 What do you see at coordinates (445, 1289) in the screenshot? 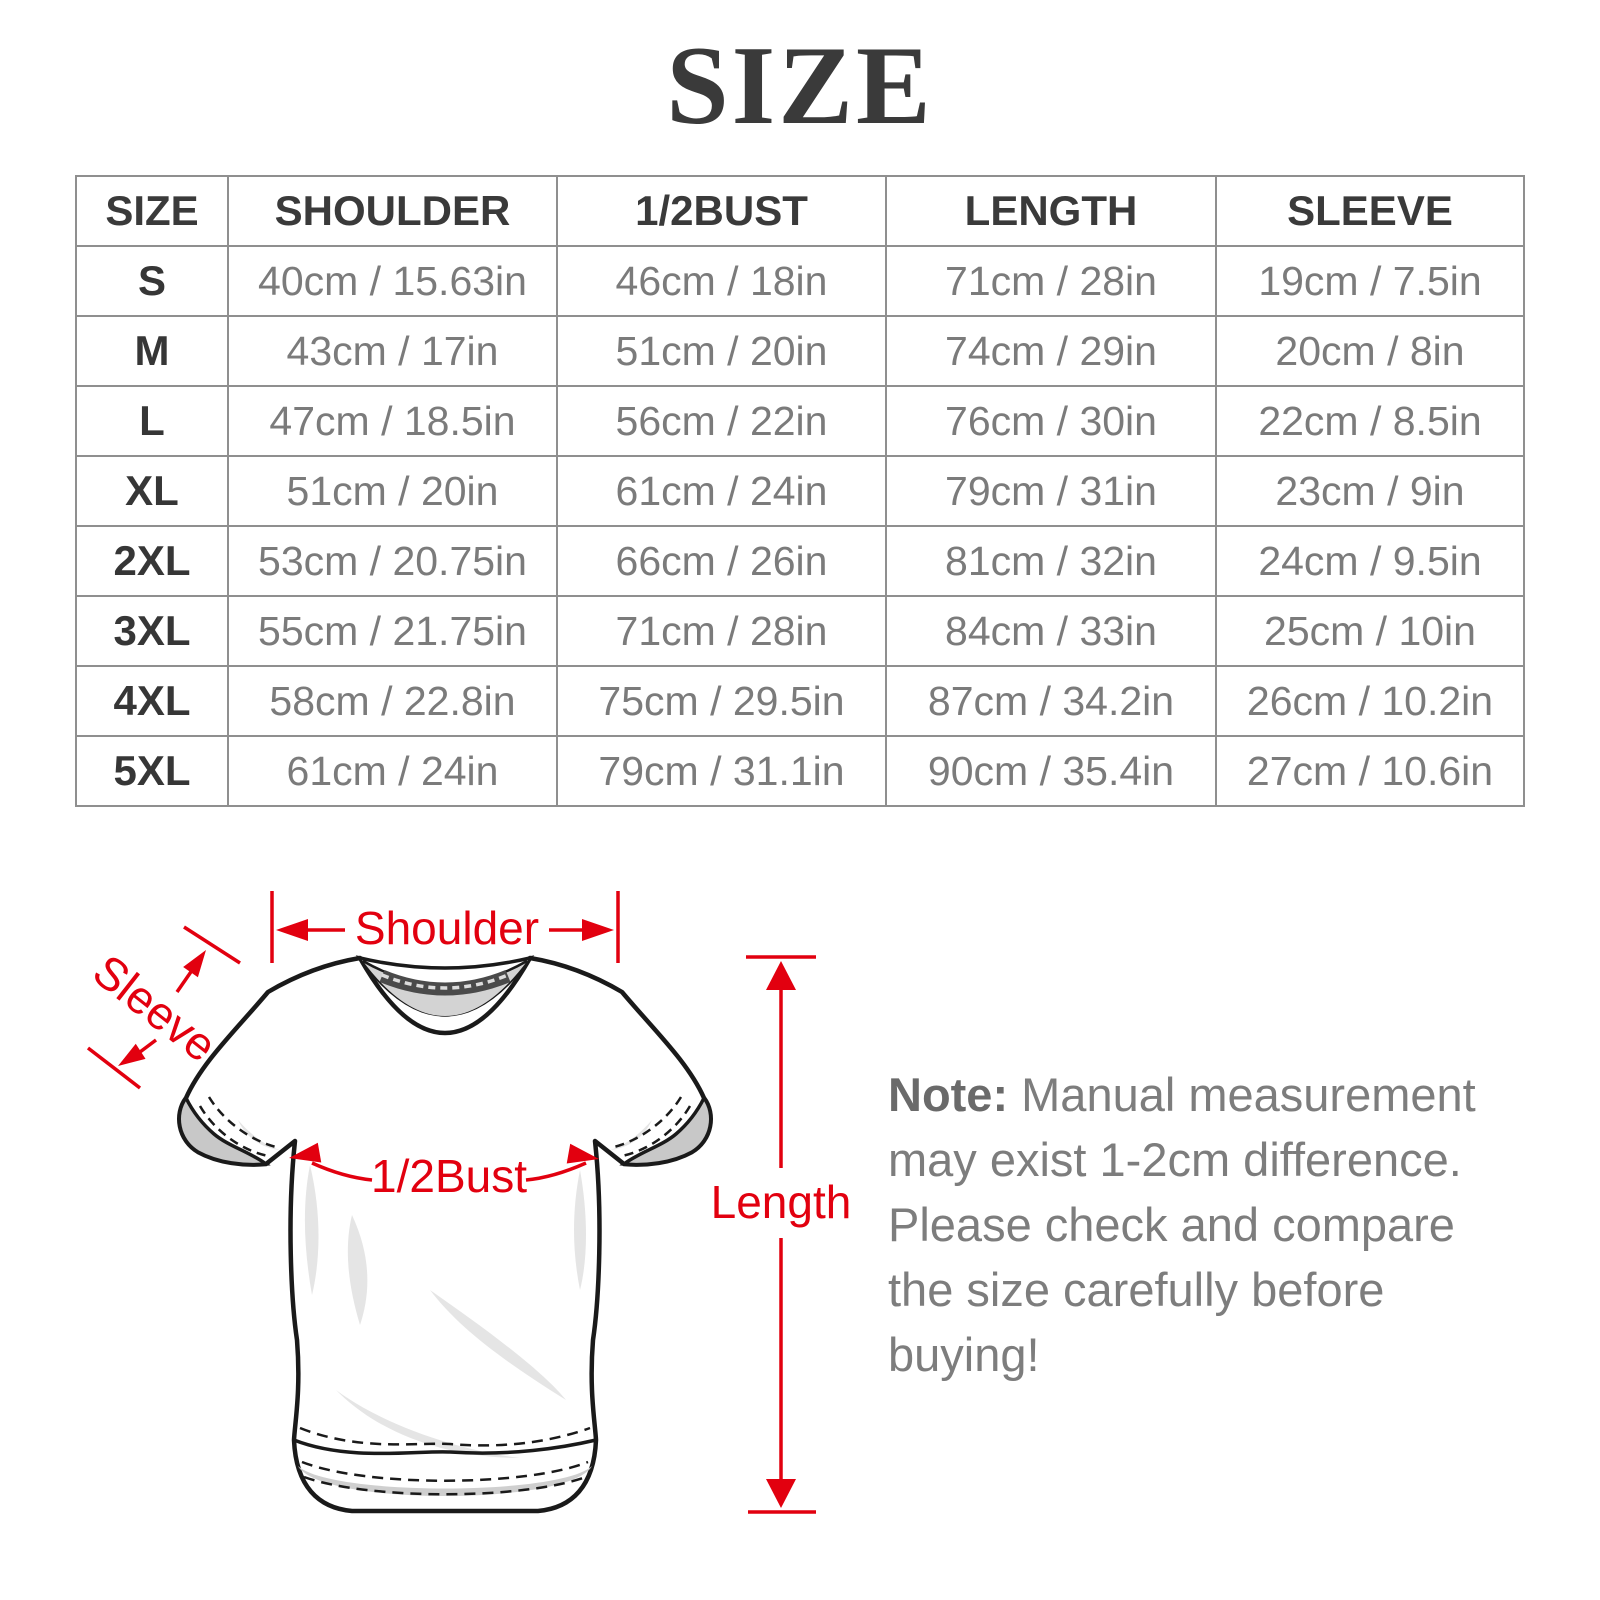
I see `wrinkle-shadows` at bounding box center [445, 1289].